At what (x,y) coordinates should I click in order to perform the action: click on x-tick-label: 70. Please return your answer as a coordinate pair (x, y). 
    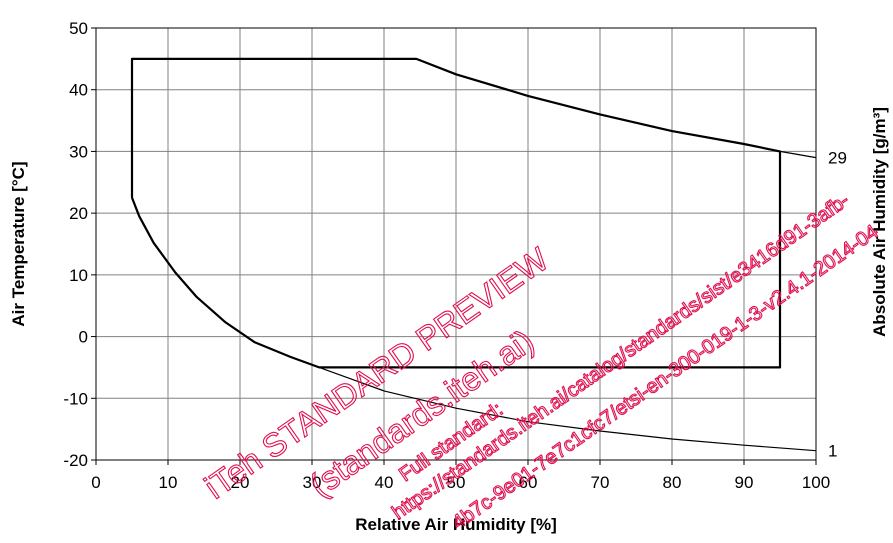
    Looking at the image, I should click on (600, 482).